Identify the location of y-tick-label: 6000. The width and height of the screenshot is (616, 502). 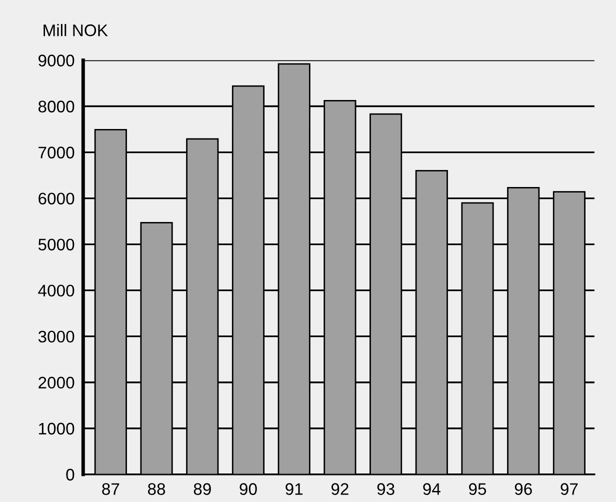
(56, 198).